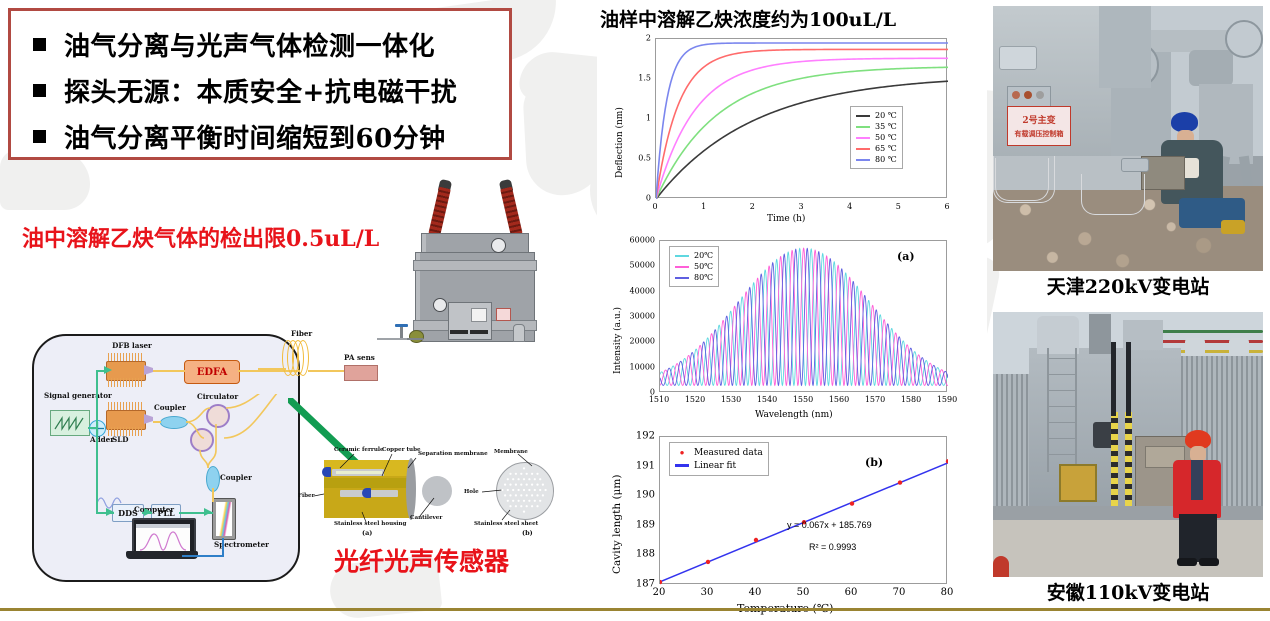 The height and width of the screenshot is (621, 1270). What do you see at coordinates (201, 239) in the screenshot?
I see `detection-limit-headline: 油中溶解乙炔气体的检出限0.5uL/L` at bounding box center [201, 239].